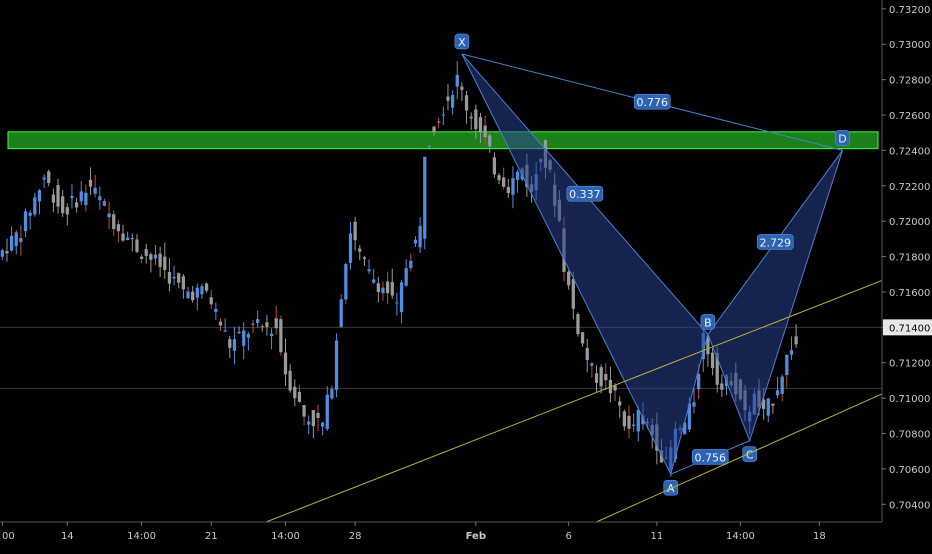  Describe the element at coordinates (775, 296) in the screenshot. I see `pattern-bcd-triangle` at that location.